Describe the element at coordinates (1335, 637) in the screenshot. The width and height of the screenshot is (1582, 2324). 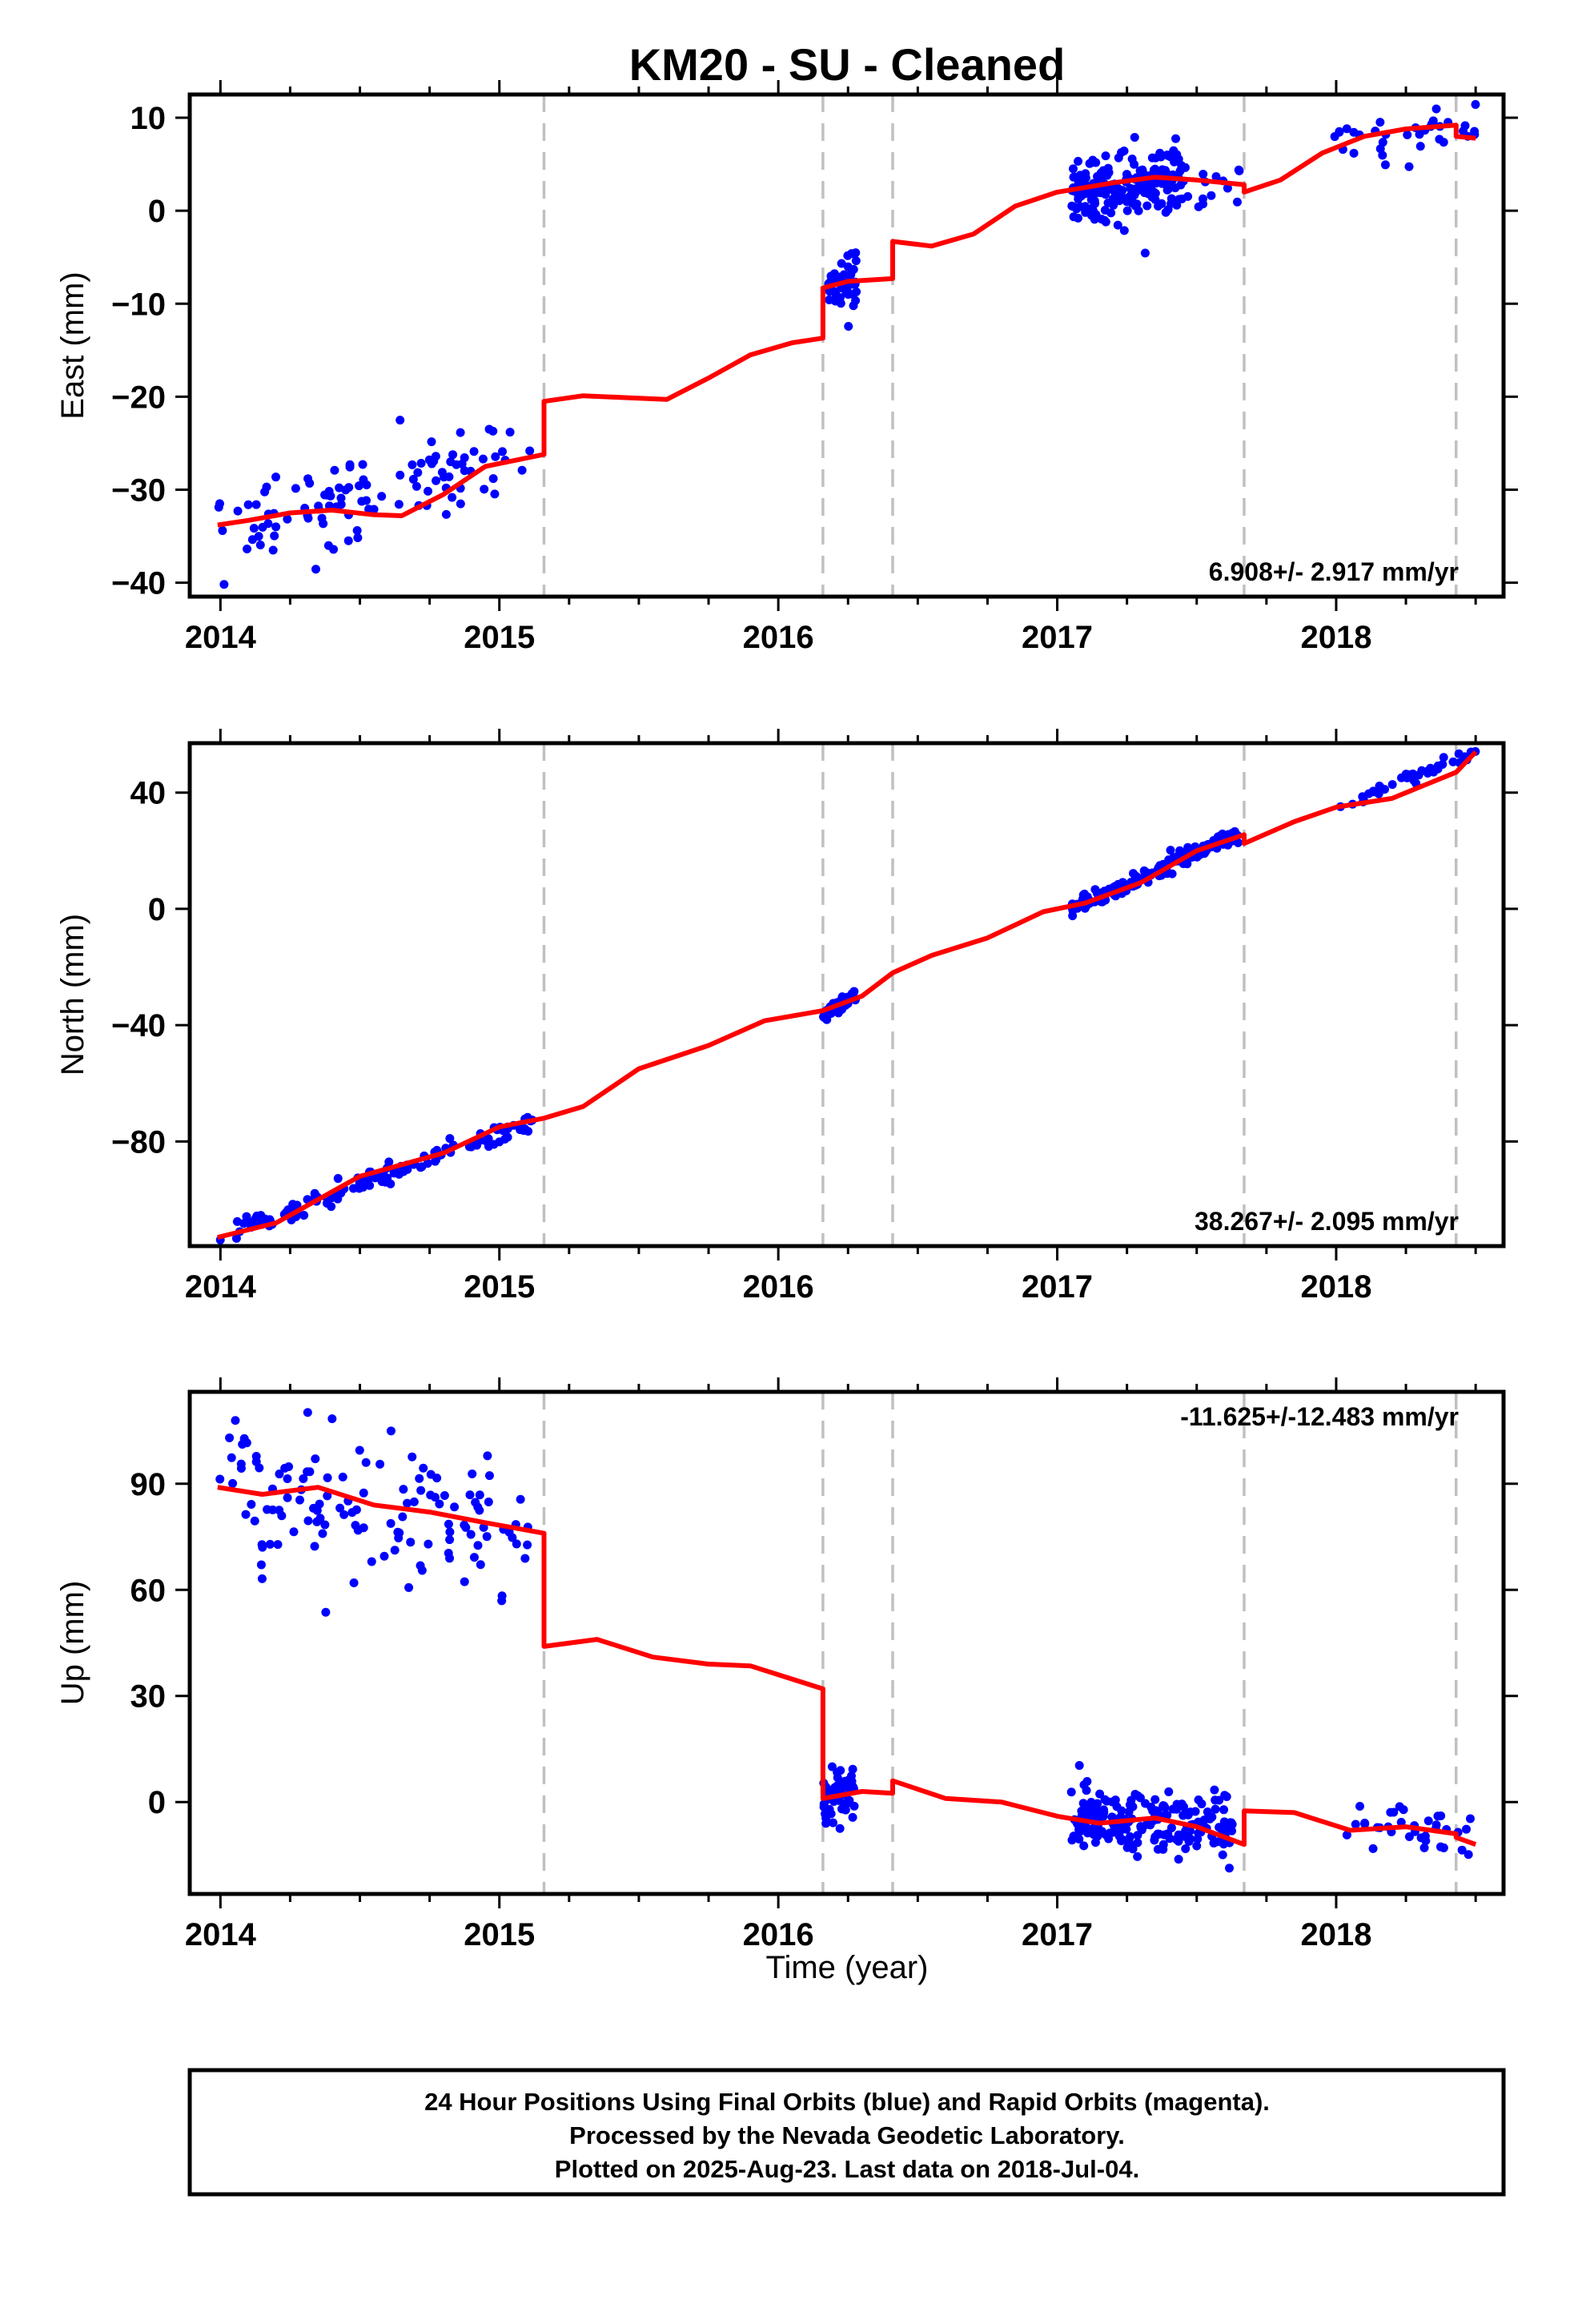
I see `east-x-tick-label: 2018` at that location.